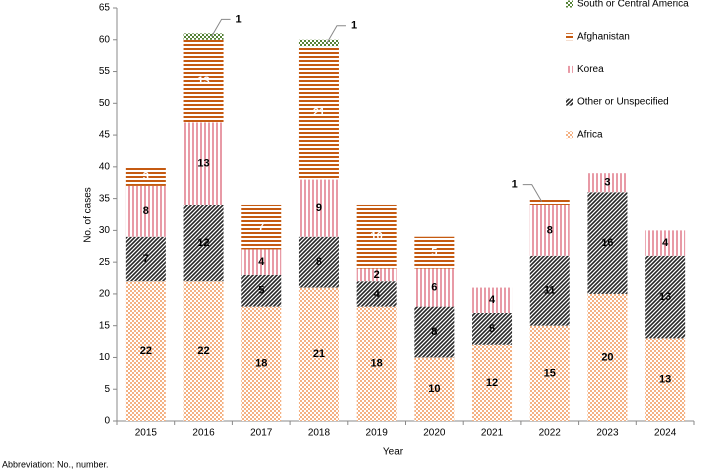  I want to click on y-tick-label: 30, so click(105, 230).